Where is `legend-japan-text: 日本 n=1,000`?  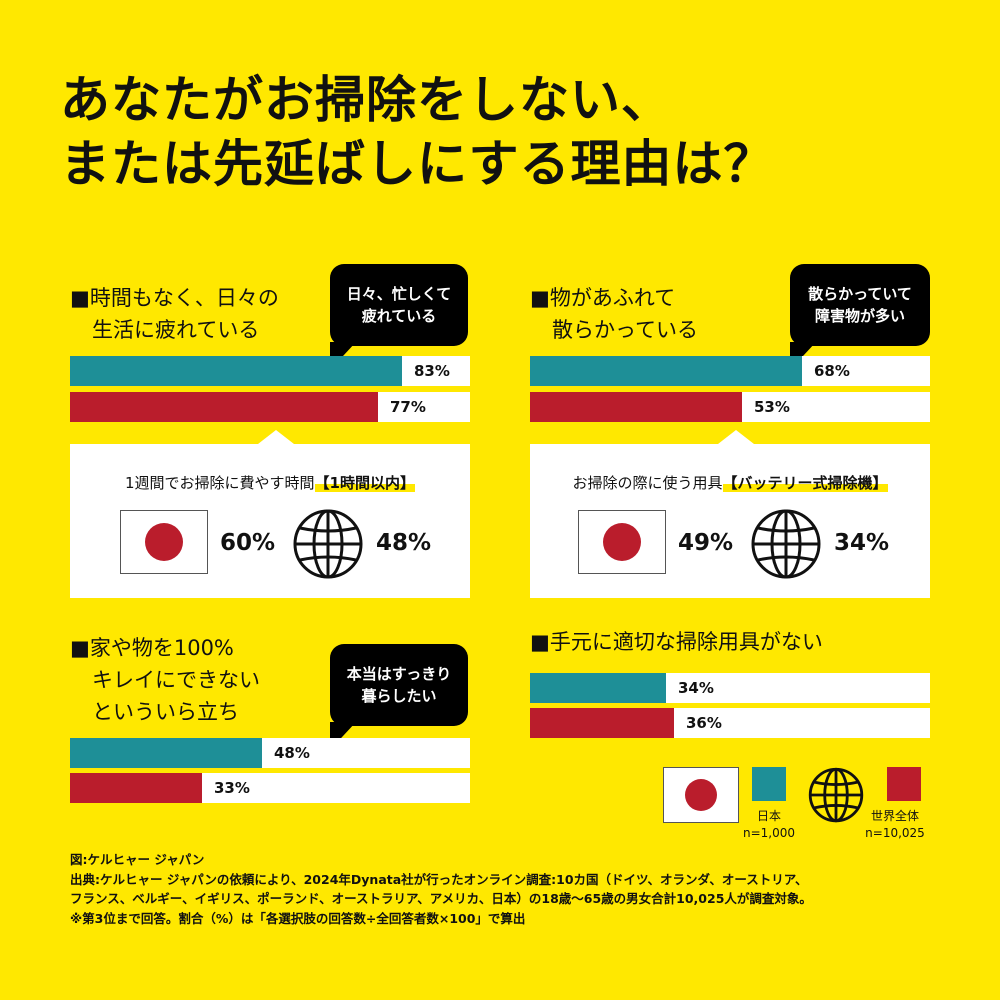
legend-japan-text: 日本 n=1,000 is located at coordinates (769, 825).